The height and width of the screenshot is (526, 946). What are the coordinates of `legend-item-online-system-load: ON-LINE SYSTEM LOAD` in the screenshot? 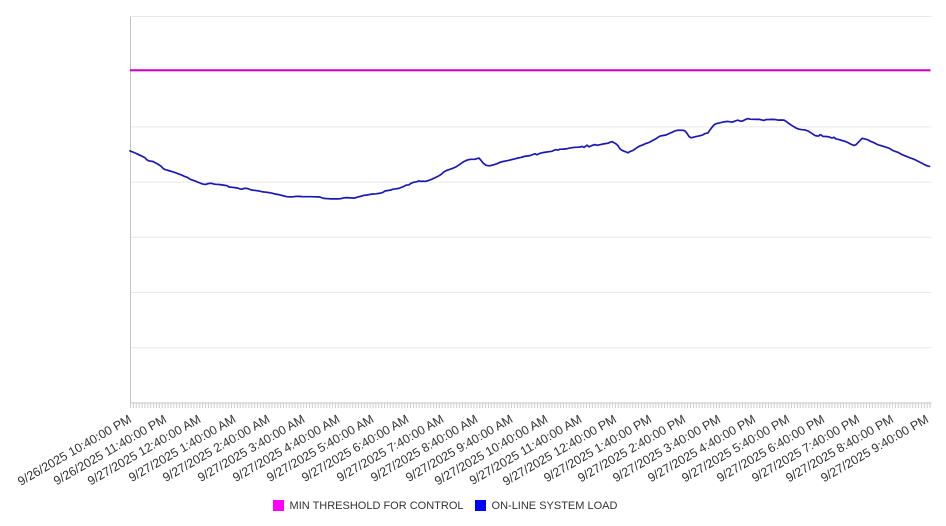 It's located at (546, 505).